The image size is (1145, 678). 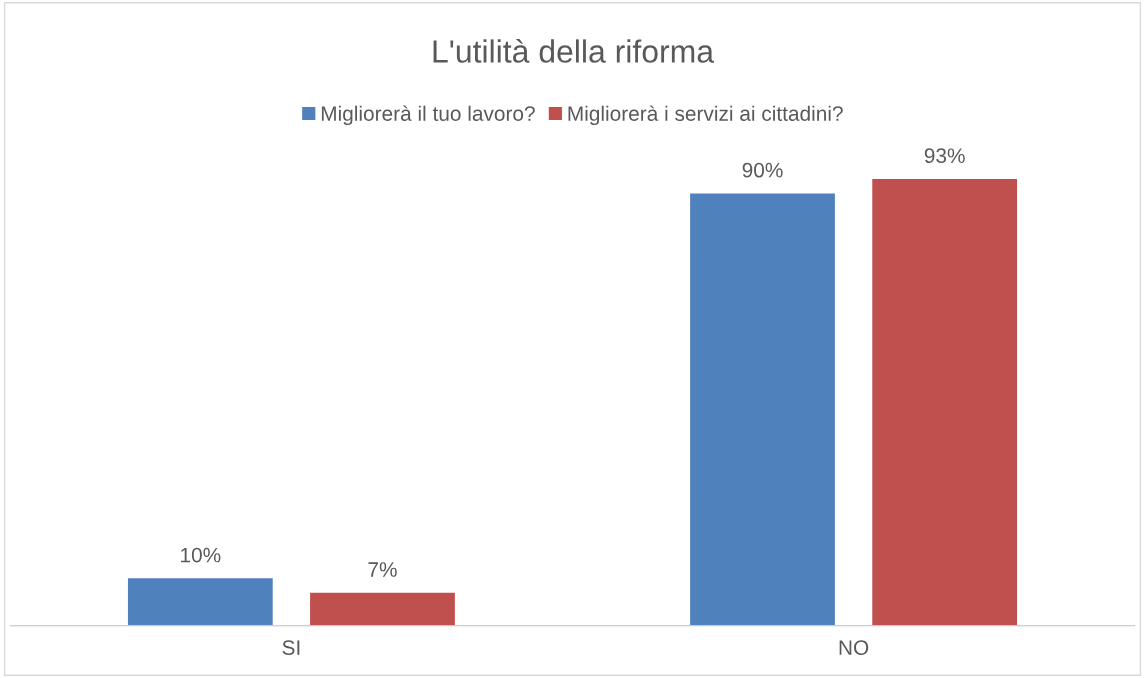 What do you see at coordinates (762, 170) in the screenshot?
I see `data-label: 90%` at bounding box center [762, 170].